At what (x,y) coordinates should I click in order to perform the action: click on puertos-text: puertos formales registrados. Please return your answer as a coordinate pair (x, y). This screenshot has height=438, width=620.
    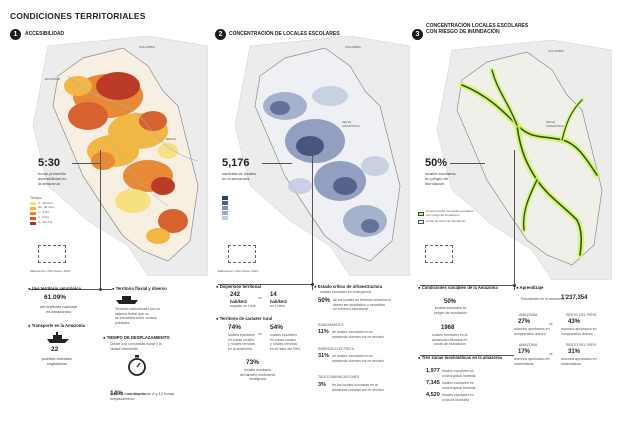
    Looking at the image, I should click on (57, 361).